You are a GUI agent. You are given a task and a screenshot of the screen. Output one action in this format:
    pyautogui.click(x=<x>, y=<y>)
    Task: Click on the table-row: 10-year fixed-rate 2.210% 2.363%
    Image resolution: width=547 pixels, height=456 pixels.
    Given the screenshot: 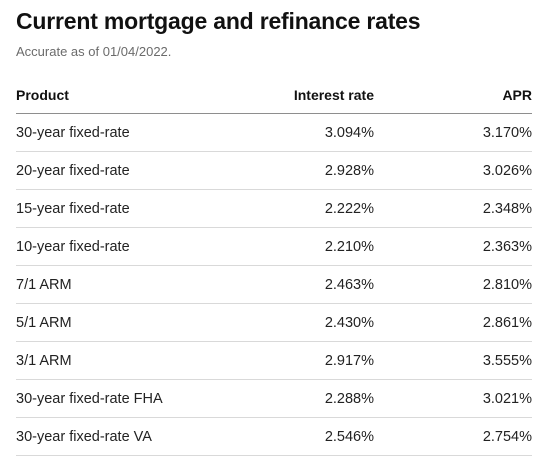 What is the action you would take?
    pyautogui.click(x=274, y=246)
    